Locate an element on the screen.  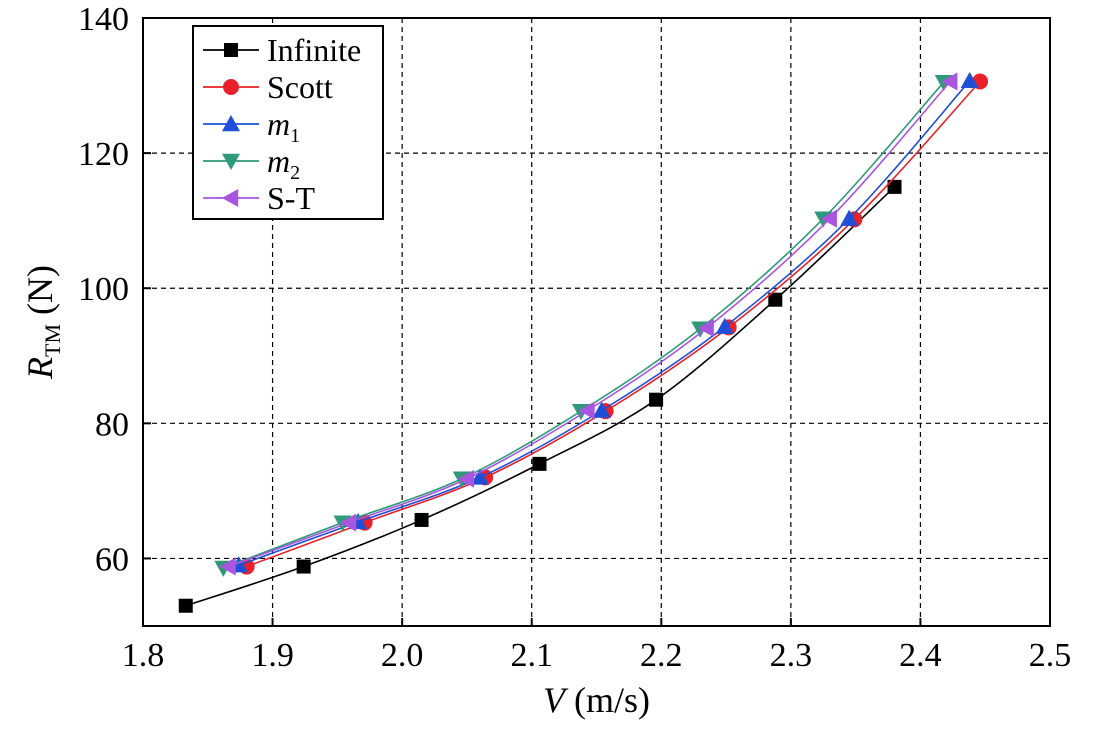
legend-box is located at coordinates (288, 122).